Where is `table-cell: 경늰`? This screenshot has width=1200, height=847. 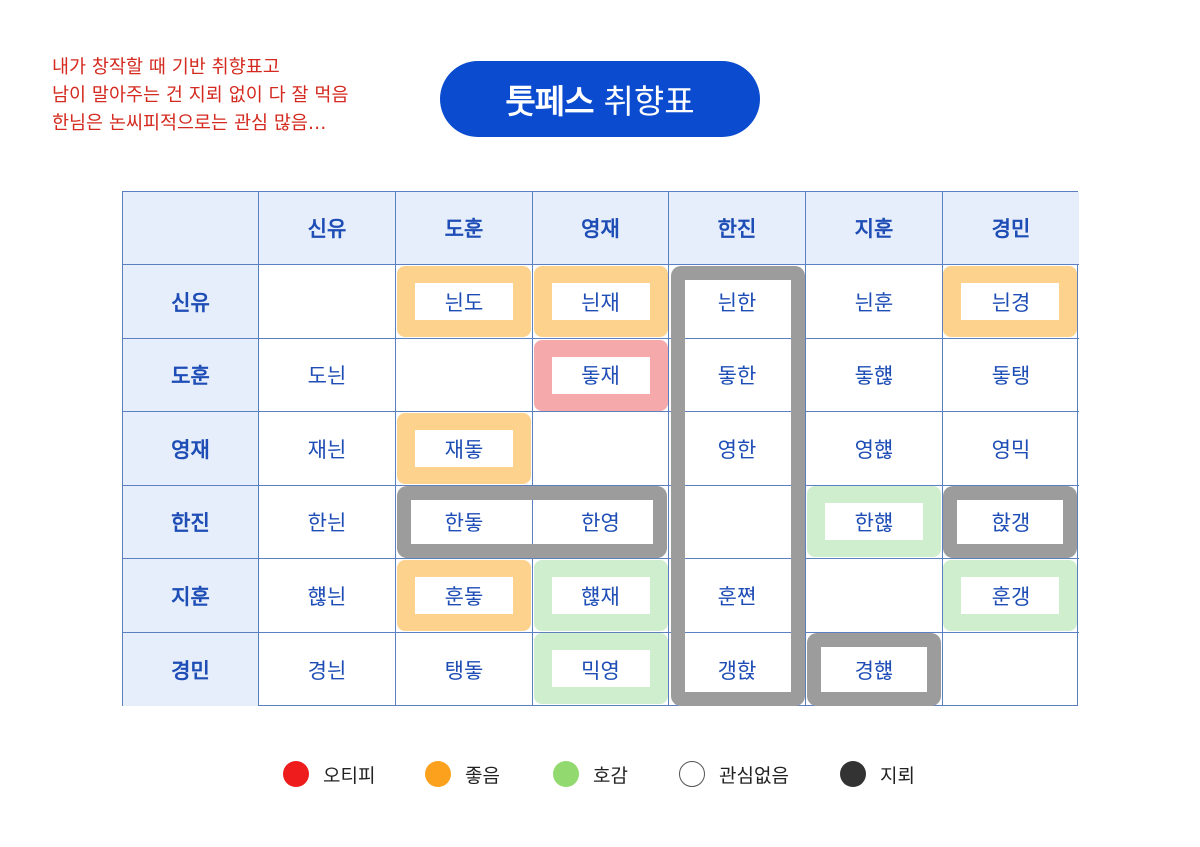 table-cell: 경늰 is located at coordinates (327, 669).